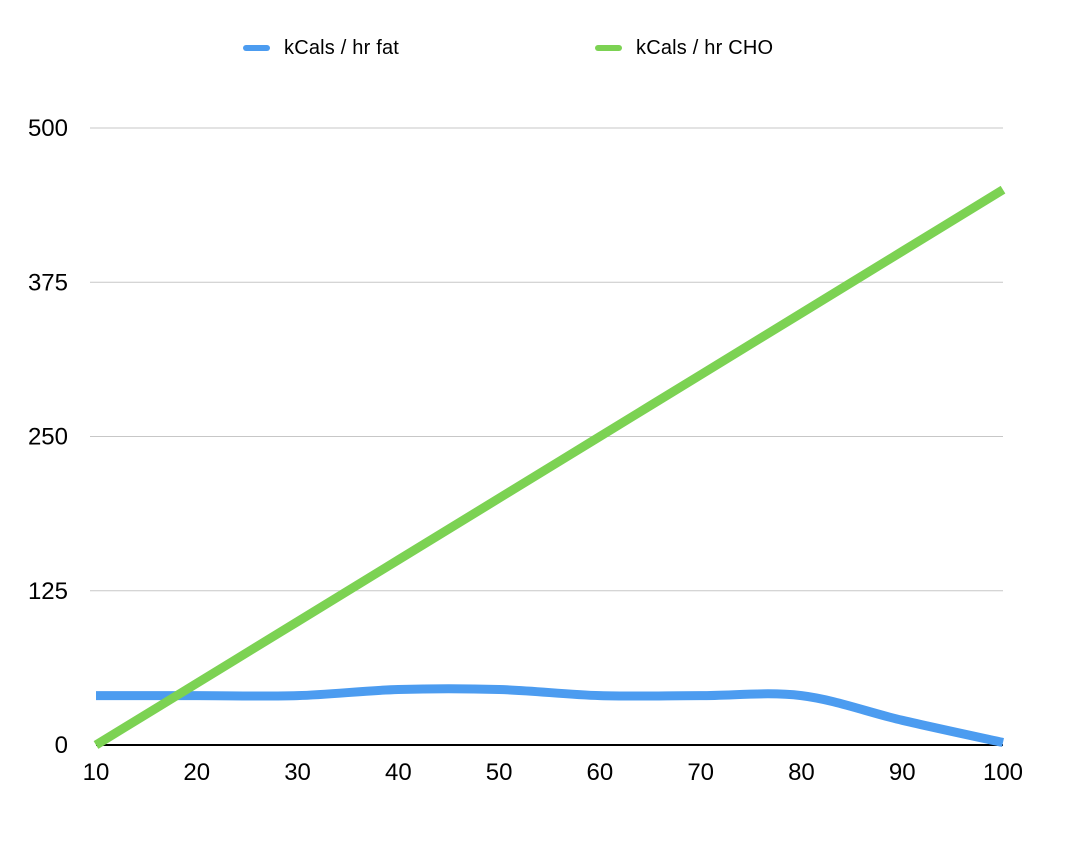  Describe the element at coordinates (600, 772) in the screenshot. I see `x-tick-label: 60` at that location.